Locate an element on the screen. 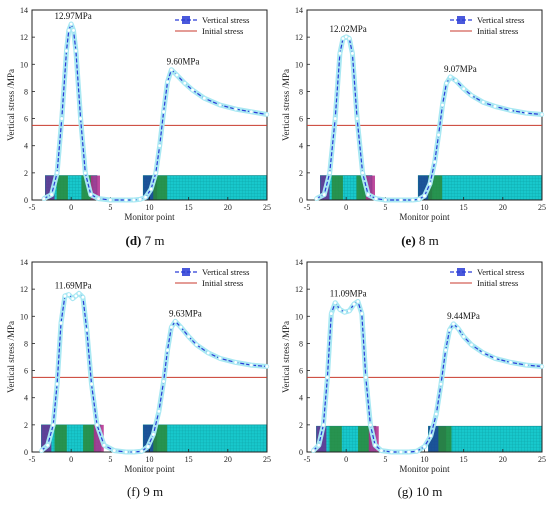 The width and height of the screenshot is (550, 511). x-axis-label: Monitor point is located at coordinates (149, 217).